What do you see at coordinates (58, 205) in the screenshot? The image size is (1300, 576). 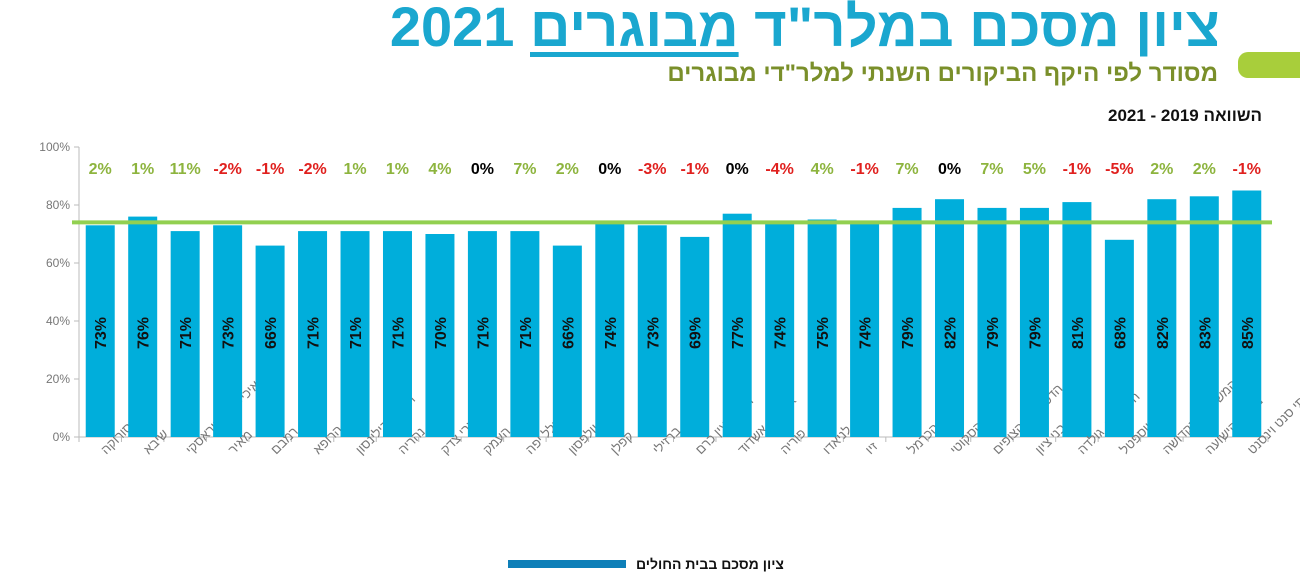 I see `y-tick-label: 80%` at bounding box center [58, 205].